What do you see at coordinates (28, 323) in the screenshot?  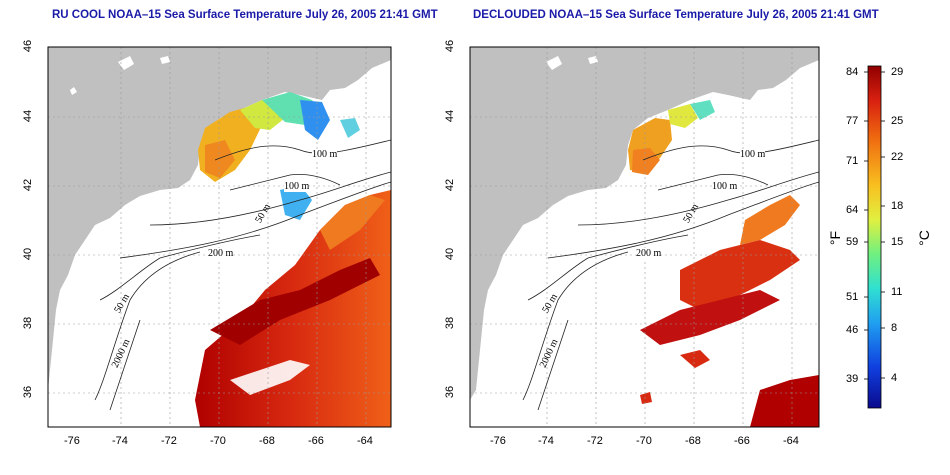 I see `left-lat-tick-38: 38` at bounding box center [28, 323].